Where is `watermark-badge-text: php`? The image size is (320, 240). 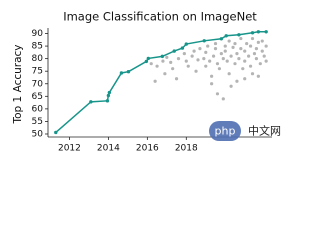 watermark-badge-text: php is located at coordinates (225, 131).